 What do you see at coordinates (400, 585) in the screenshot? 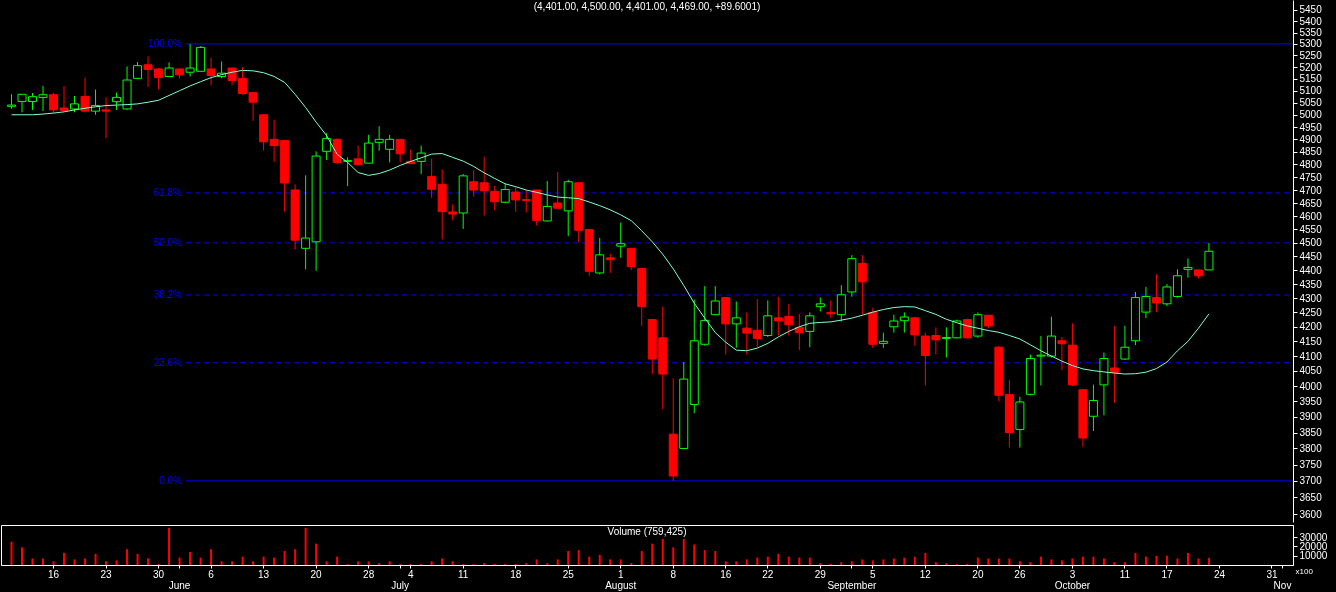
I see `x-tick-label: July` at bounding box center [400, 585].